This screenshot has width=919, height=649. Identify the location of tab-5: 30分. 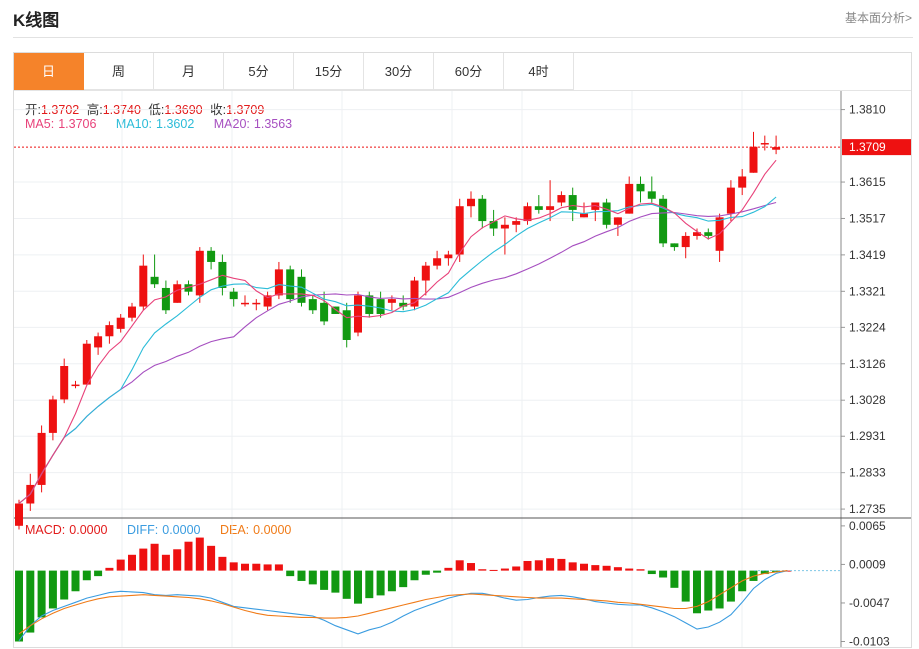
(399, 71).